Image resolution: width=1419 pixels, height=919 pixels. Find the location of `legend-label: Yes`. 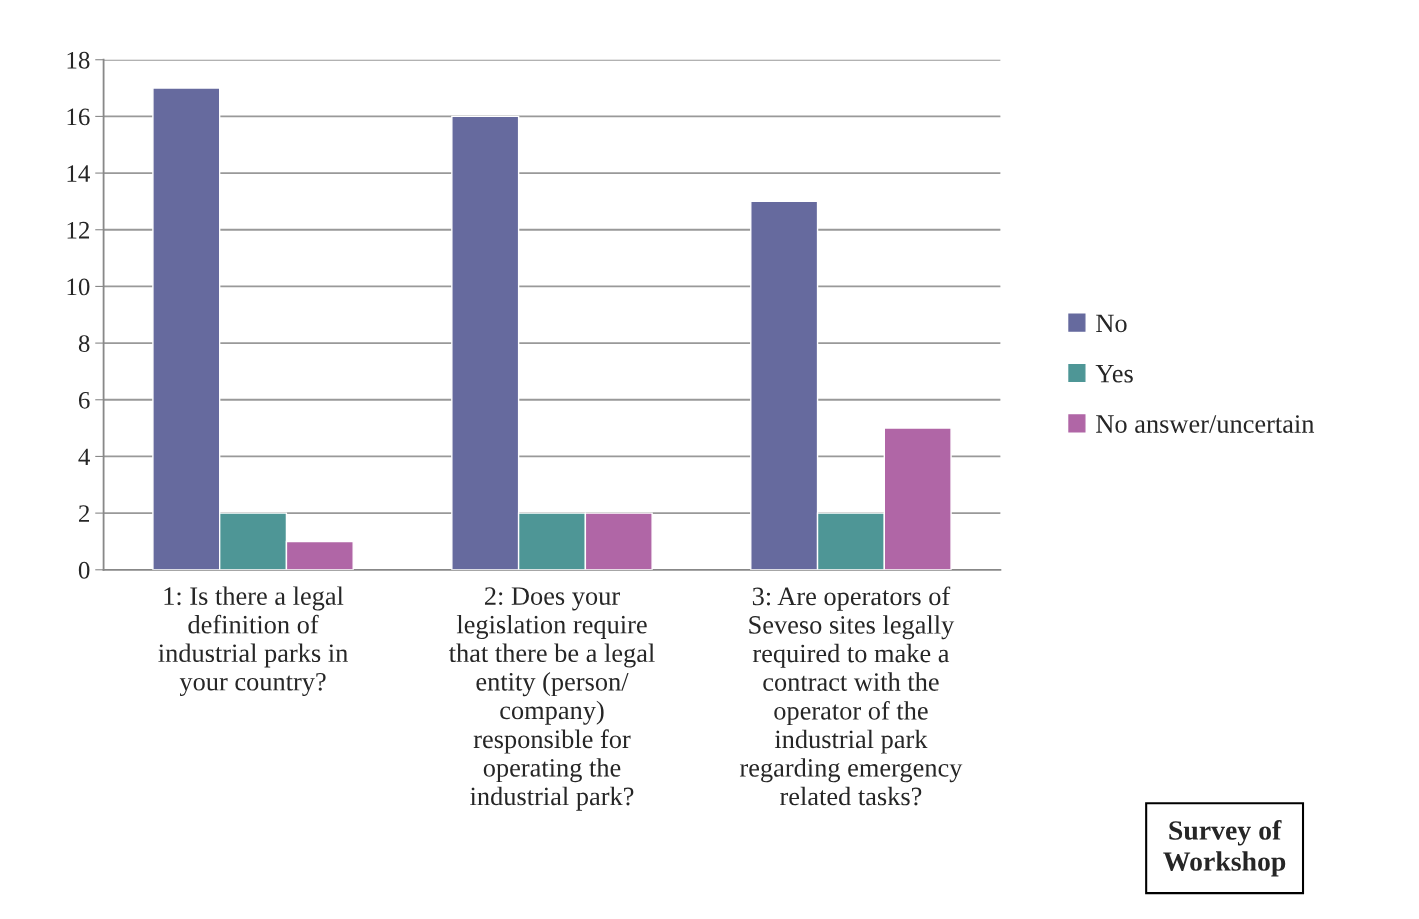

legend-label: Yes is located at coordinates (1114, 374).